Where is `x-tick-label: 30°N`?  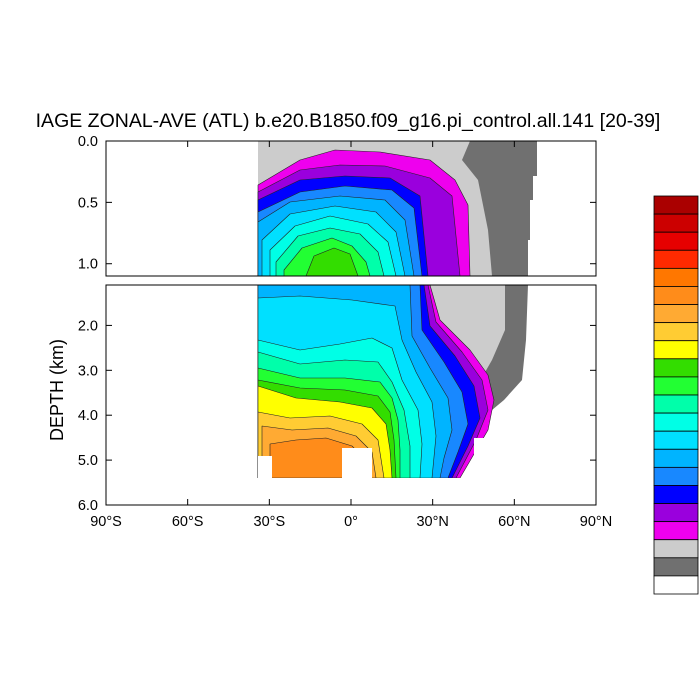 x-tick-label: 30°N is located at coordinates (432, 522).